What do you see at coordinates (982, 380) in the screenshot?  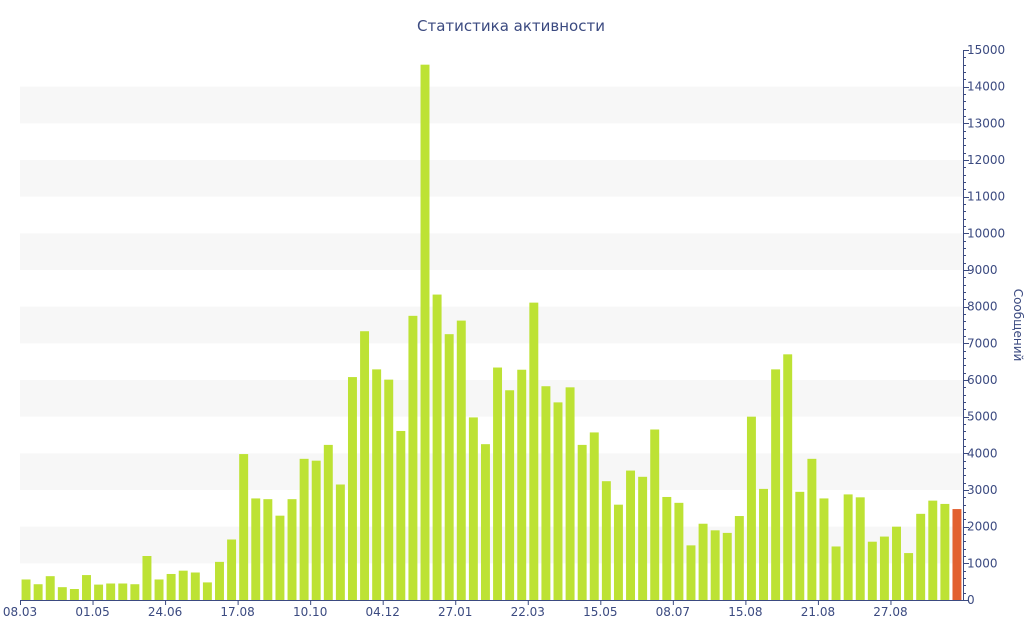 I see `y-tick-label: 6000` at bounding box center [982, 380].